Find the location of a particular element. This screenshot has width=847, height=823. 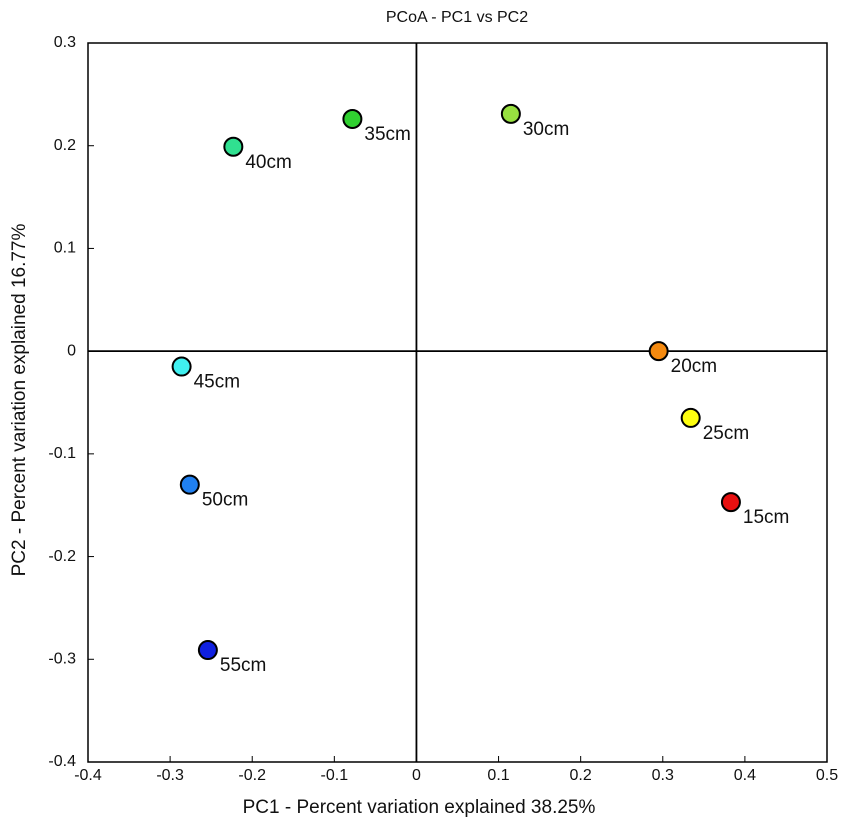

x-tick-label: -0.2 is located at coordinates (252, 775).